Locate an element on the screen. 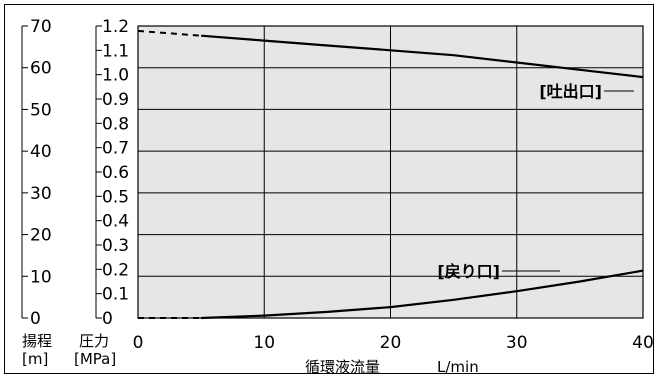 This screenshot has width=659, height=378. head-axis-label: 揚程 is located at coordinates (37, 341).